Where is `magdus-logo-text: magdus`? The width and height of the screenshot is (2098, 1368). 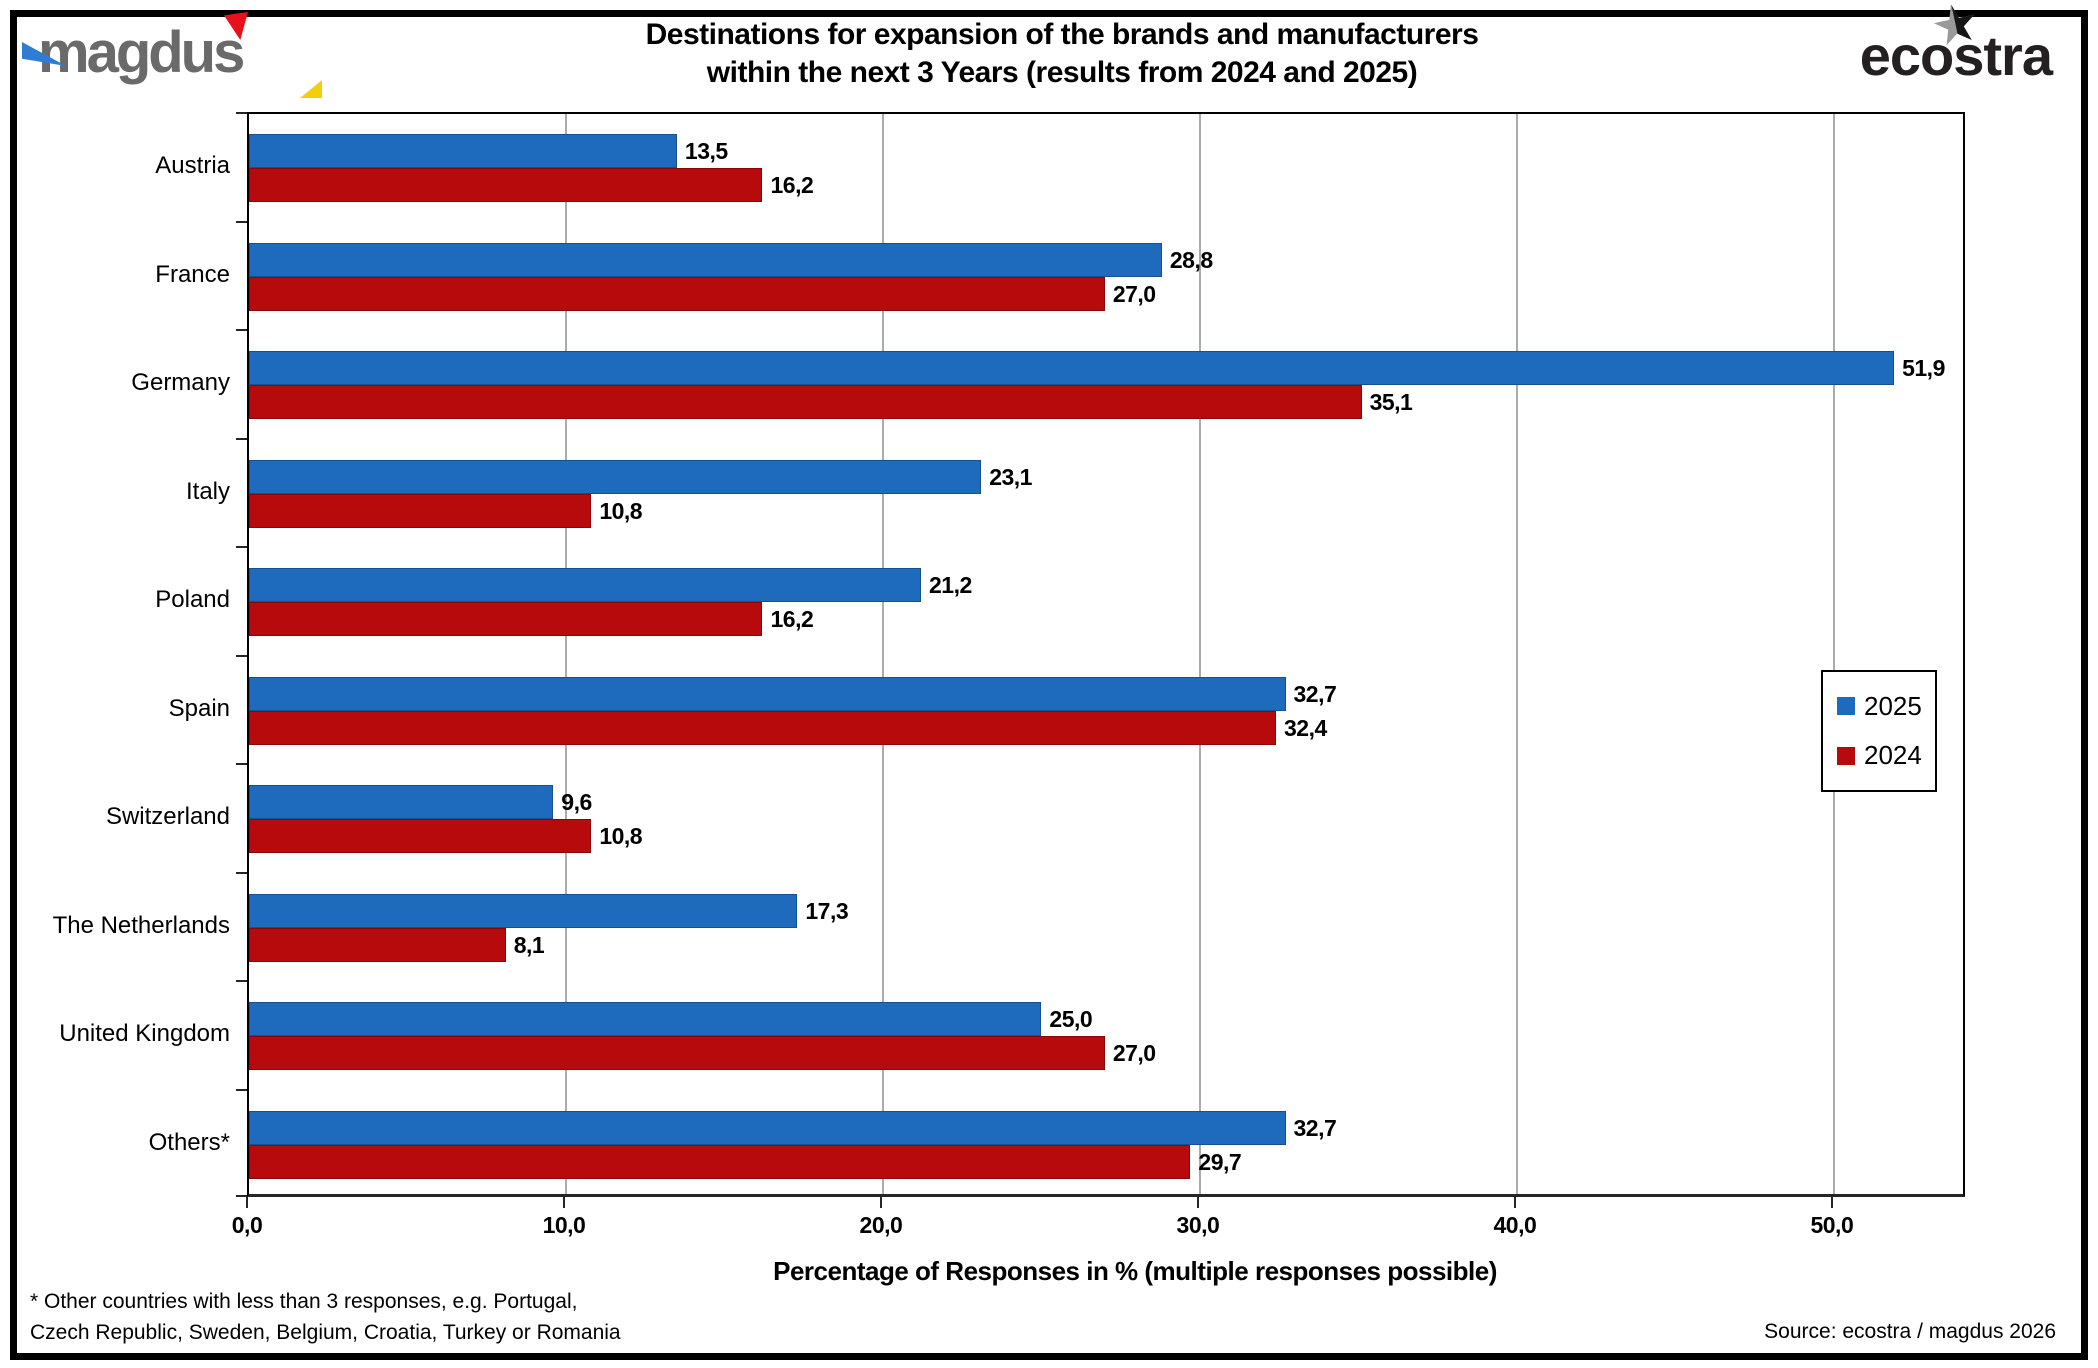 magdus-logo-text: magdus is located at coordinates (141, 52).